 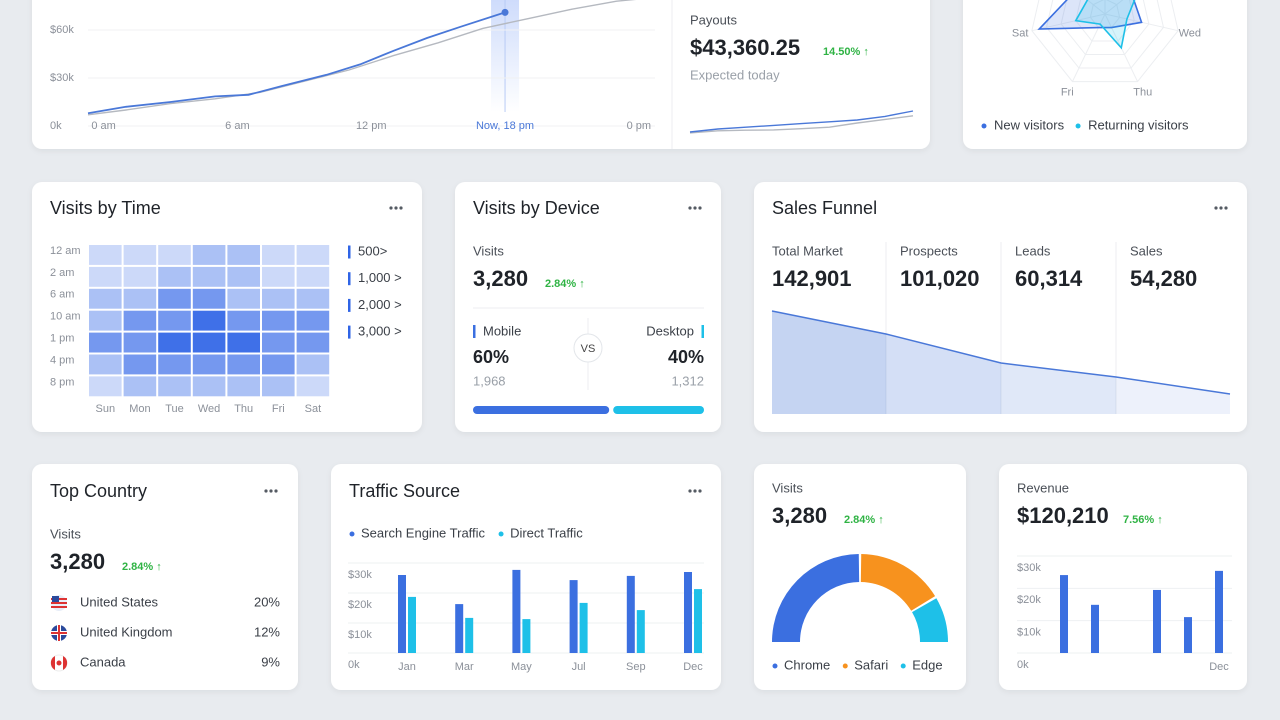 What do you see at coordinates (686, 357) in the screenshot?
I see `value: 40%` at bounding box center [686, 357].